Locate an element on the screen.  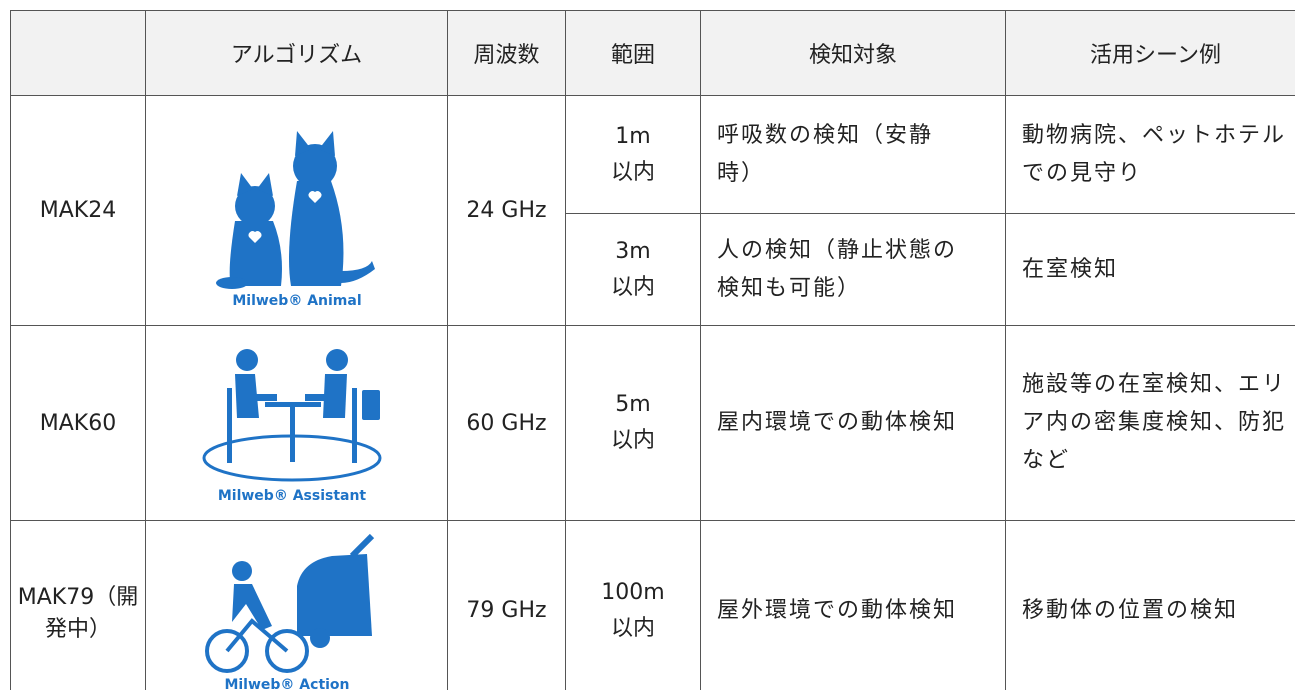
scene: 移動体の位置の検知 is located at coordinates (1150, 605).